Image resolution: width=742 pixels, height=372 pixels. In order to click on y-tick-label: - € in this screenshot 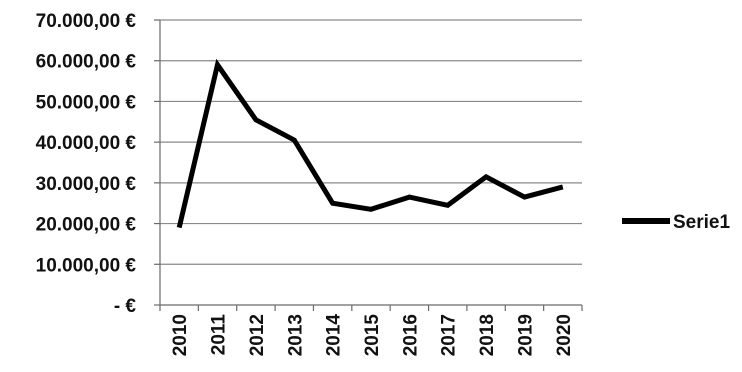, I will do `click(125, 306)`.